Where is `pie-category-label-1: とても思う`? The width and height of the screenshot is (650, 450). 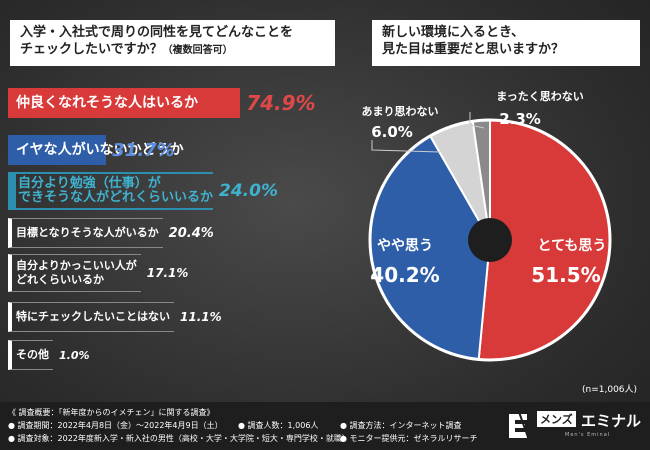 pie-category-label-1: とても思う is located at coordinates (572, 246).